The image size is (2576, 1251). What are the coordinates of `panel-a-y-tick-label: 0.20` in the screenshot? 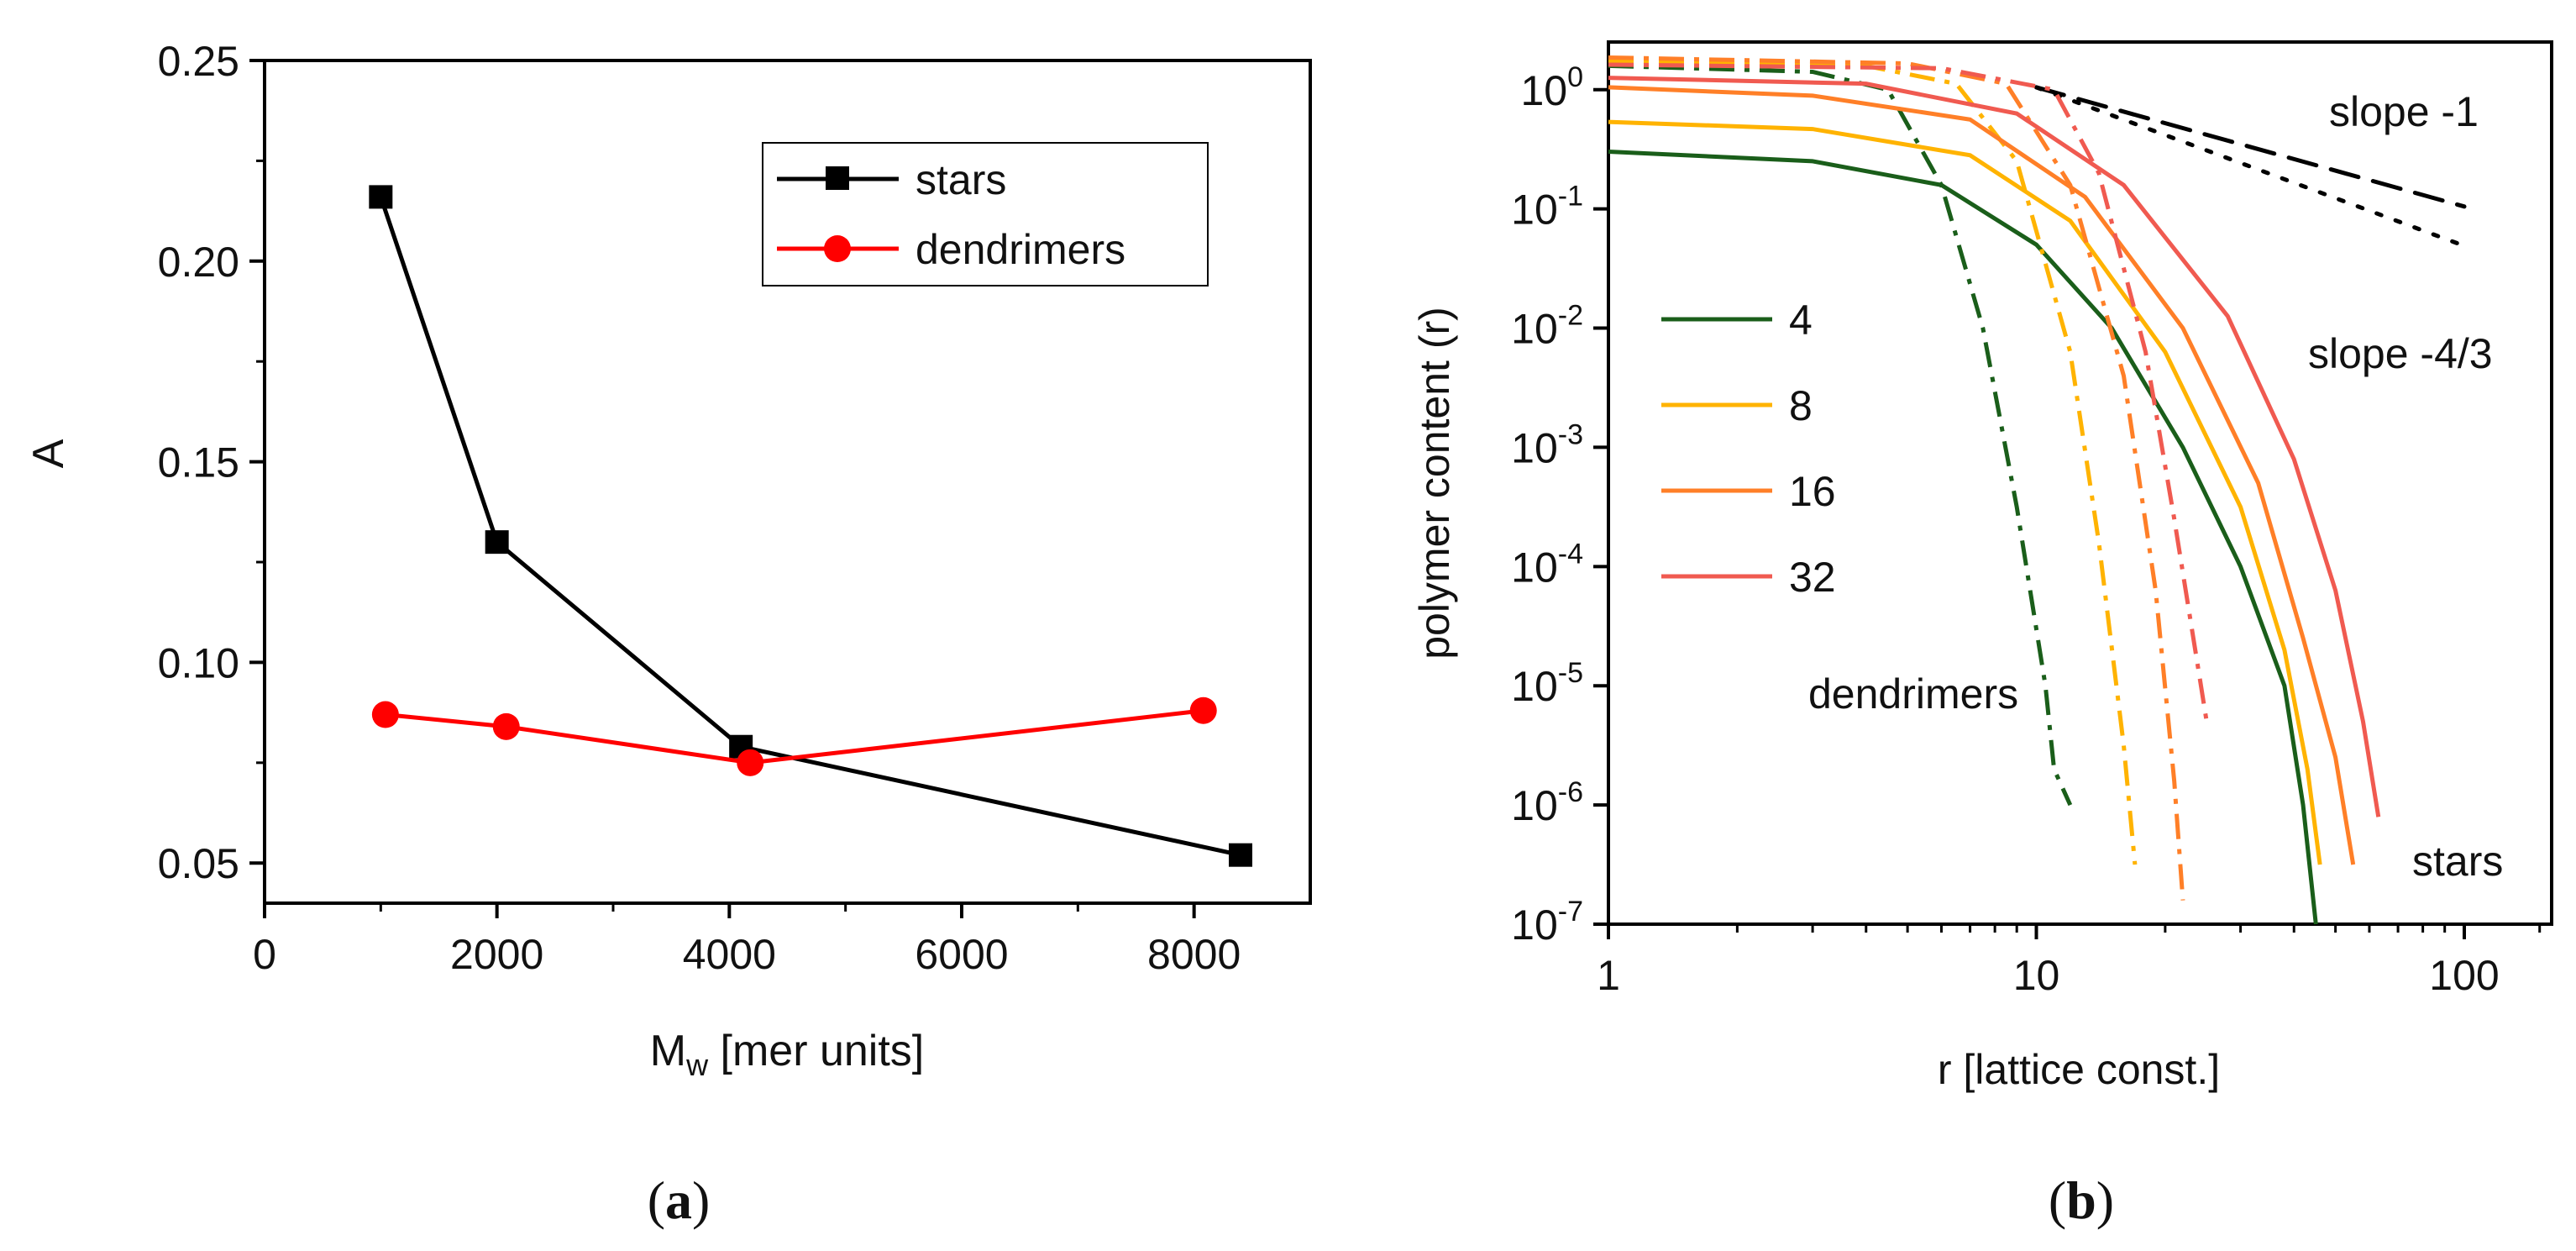 It's located at (198, 262).